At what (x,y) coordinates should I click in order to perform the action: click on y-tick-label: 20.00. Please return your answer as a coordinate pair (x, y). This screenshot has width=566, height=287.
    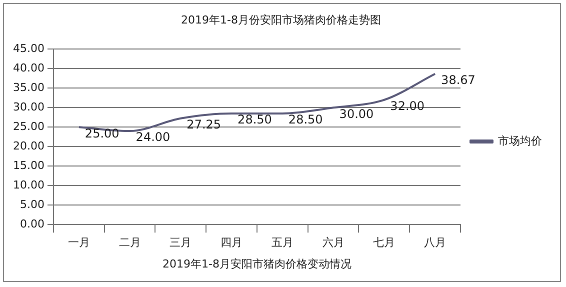
    Looking at the image, I should click on (28, 146).